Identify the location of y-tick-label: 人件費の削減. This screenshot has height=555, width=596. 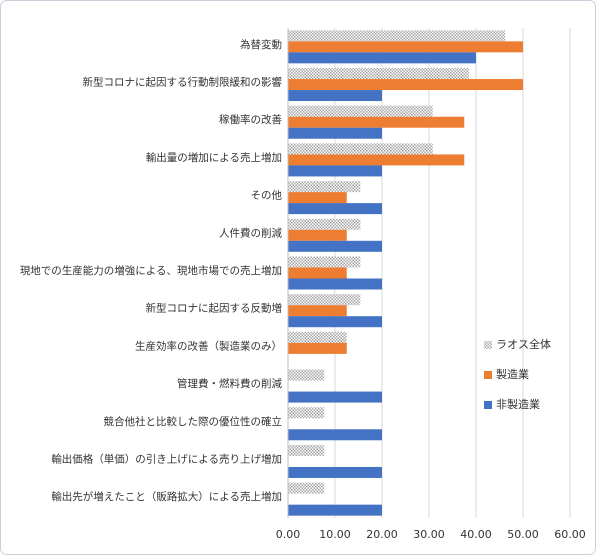
(250, 232).